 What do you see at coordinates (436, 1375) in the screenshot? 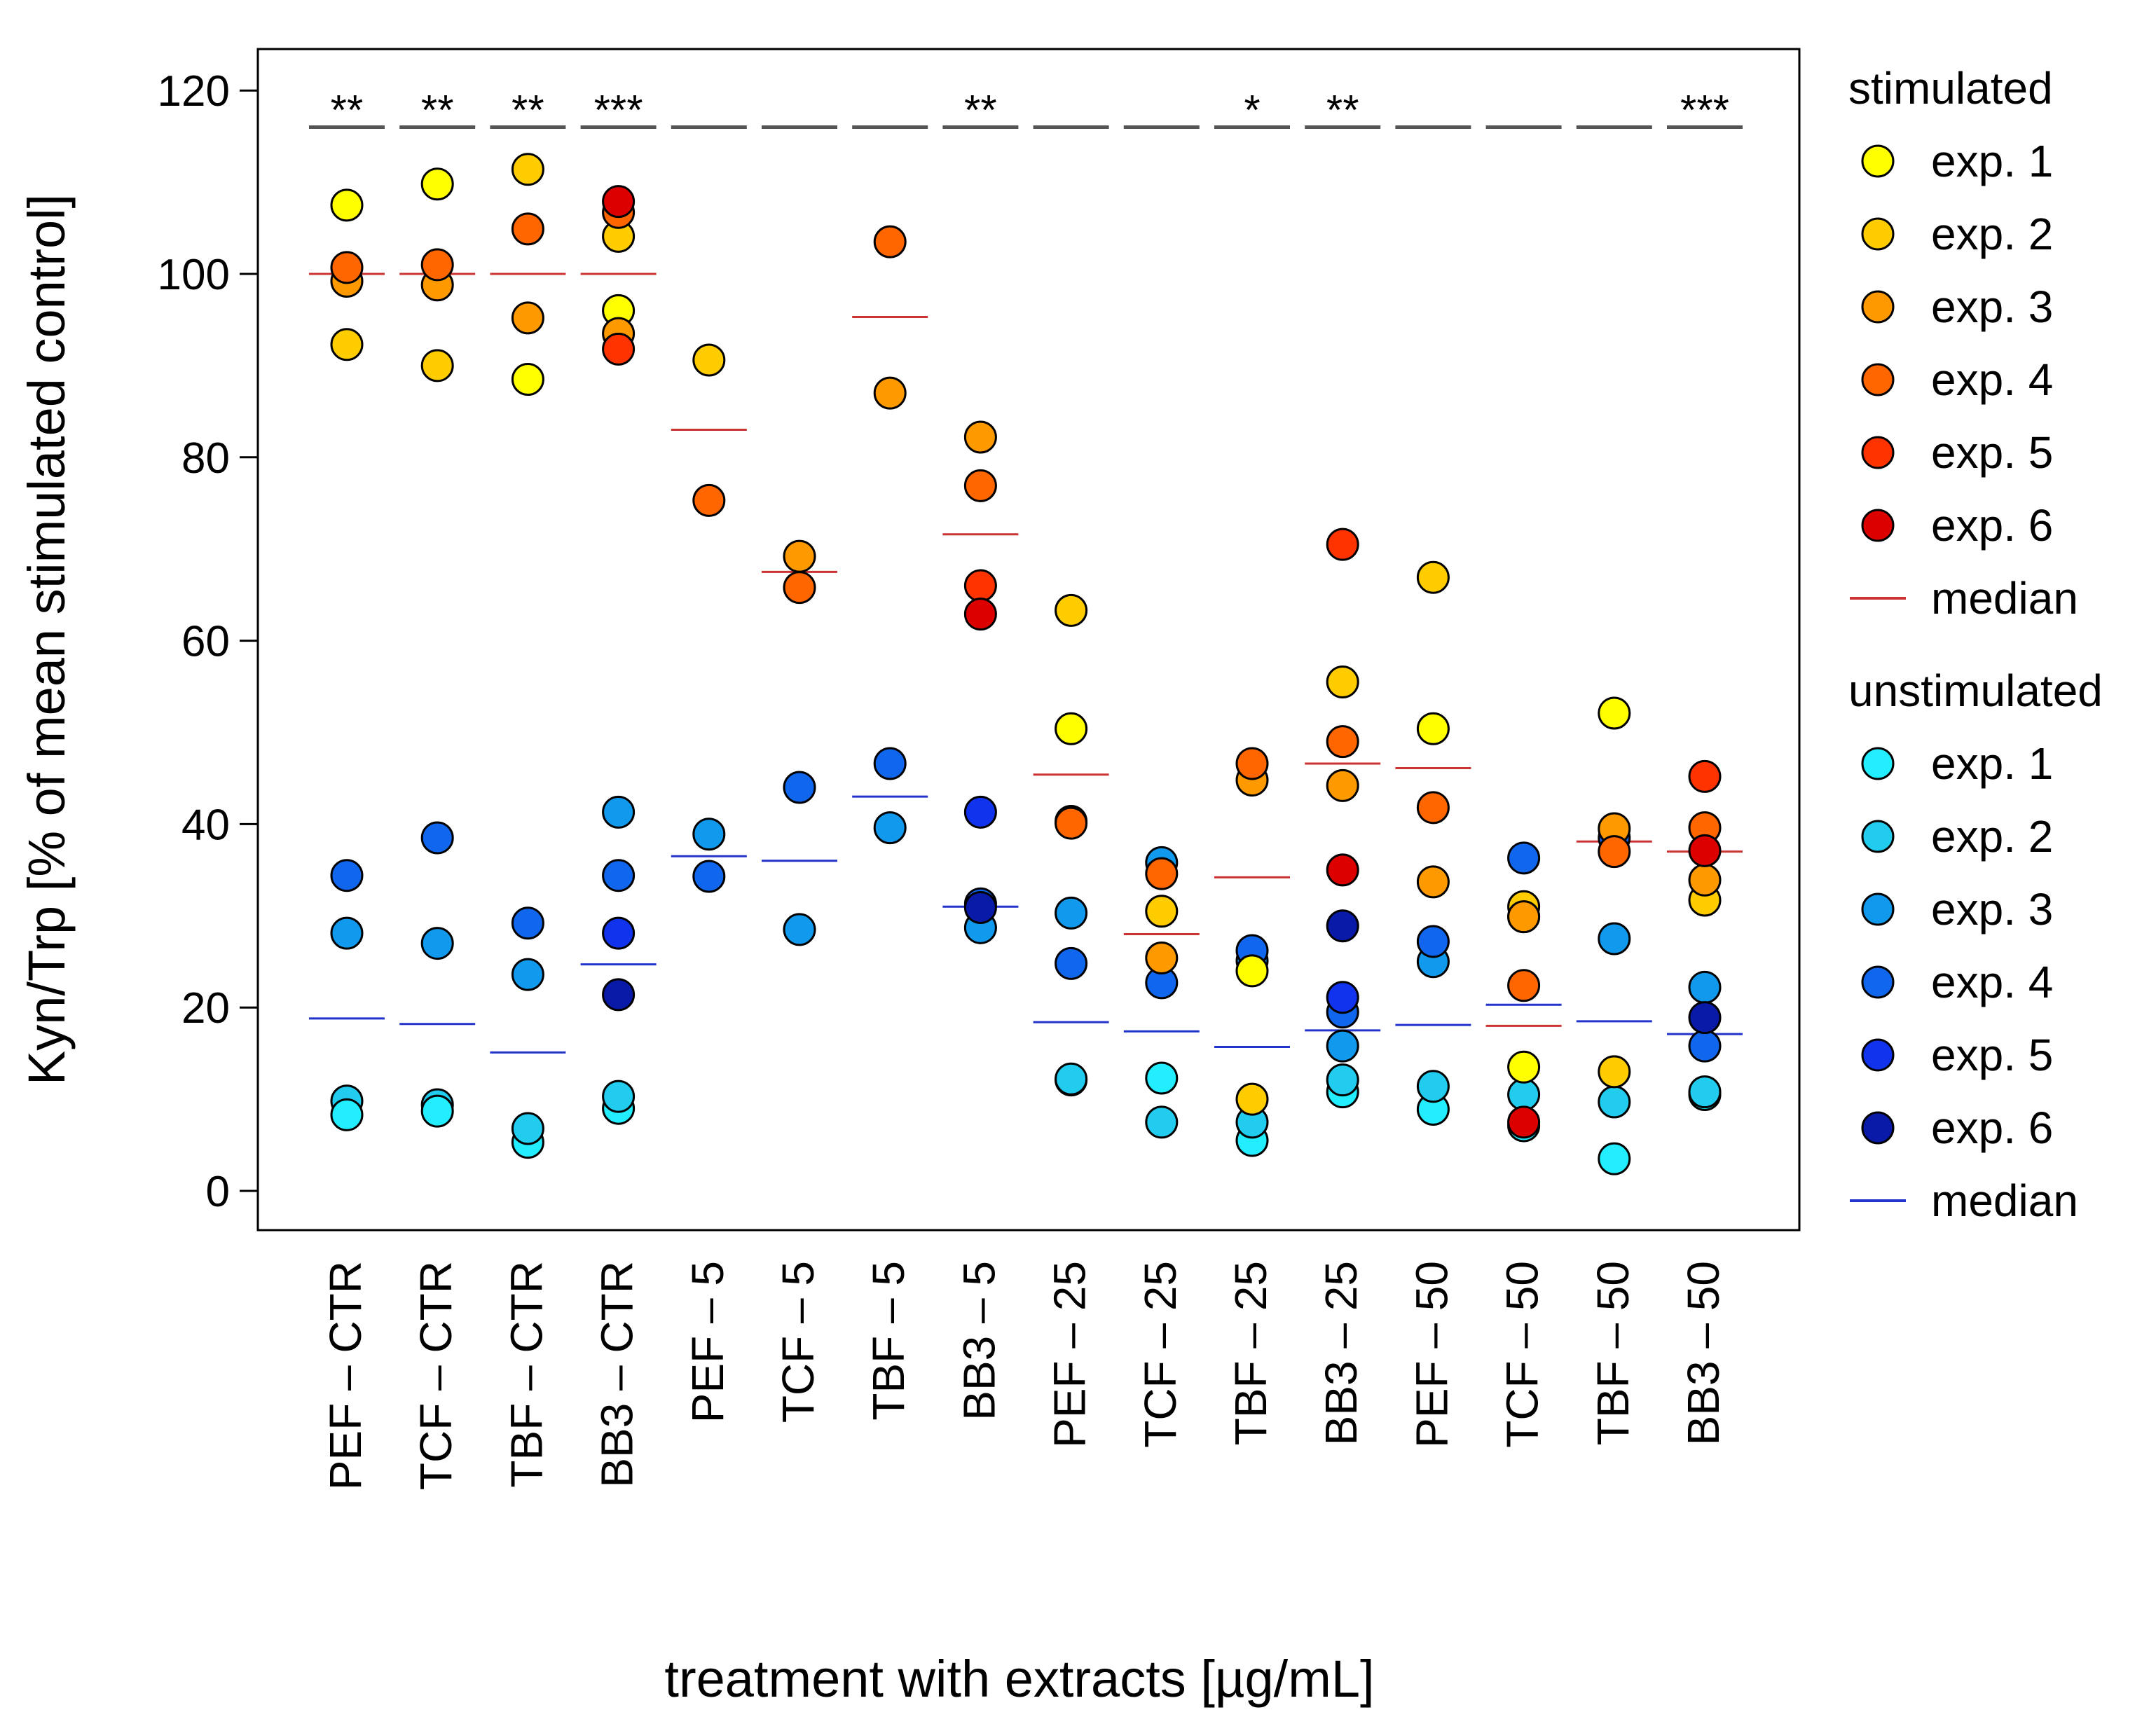
I see `x-tick-label: TCF – CTR` at bounding box center [436, 1375].